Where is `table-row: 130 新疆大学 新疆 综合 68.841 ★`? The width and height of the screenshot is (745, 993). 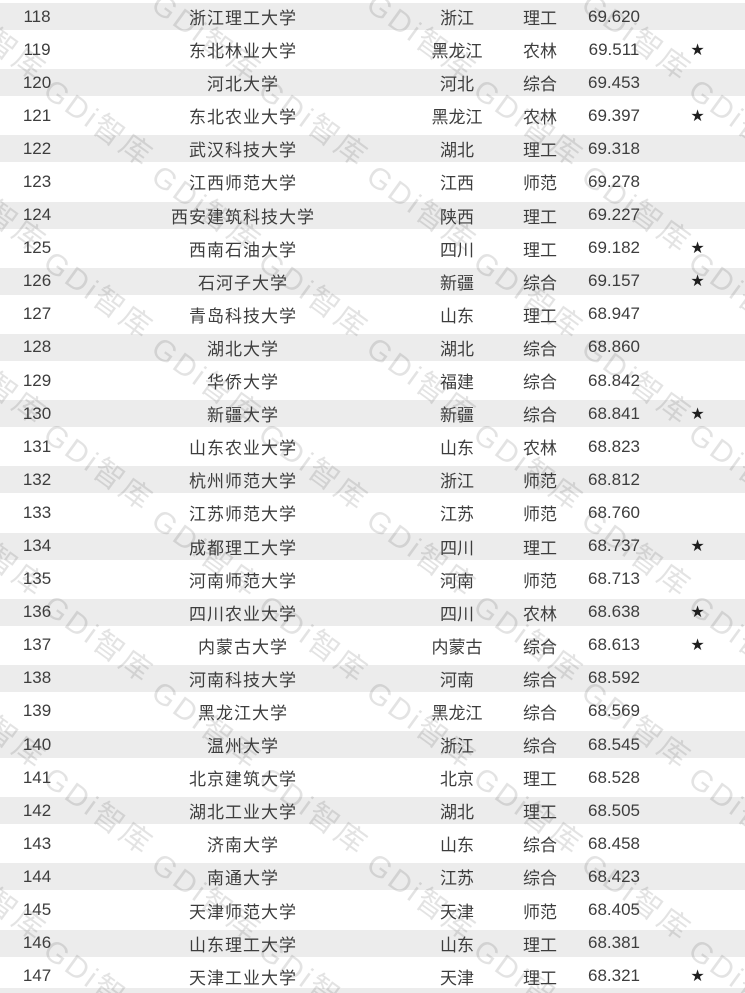 table-row: 130 新疆大学 新疆 综合 68.841 ★ is located at coordinates (372, 413).